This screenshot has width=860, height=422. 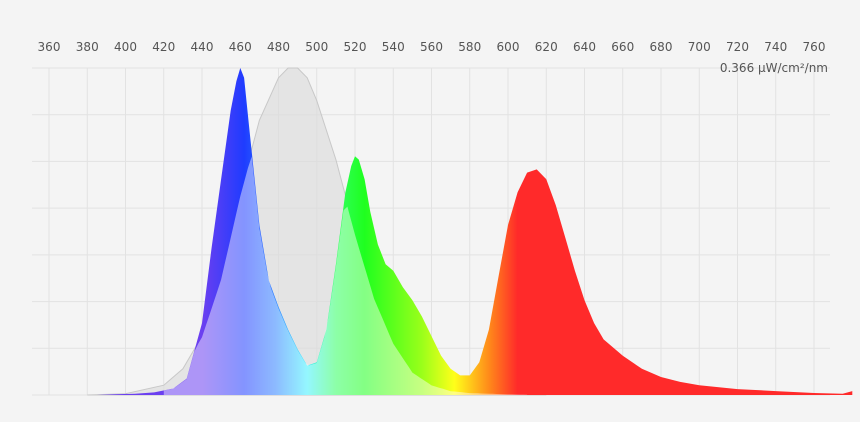 What do you see at coordinates (508, 47) in the screenshot?
I see `x-tick-label: 600` at bounding box center [508, 47].